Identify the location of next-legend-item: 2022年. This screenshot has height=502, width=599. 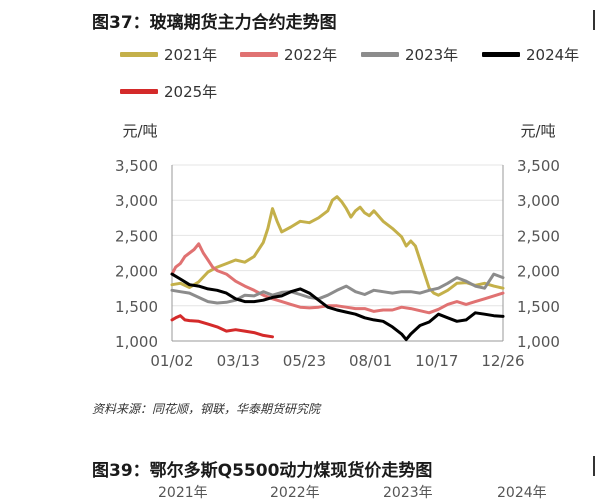
(295, 493).